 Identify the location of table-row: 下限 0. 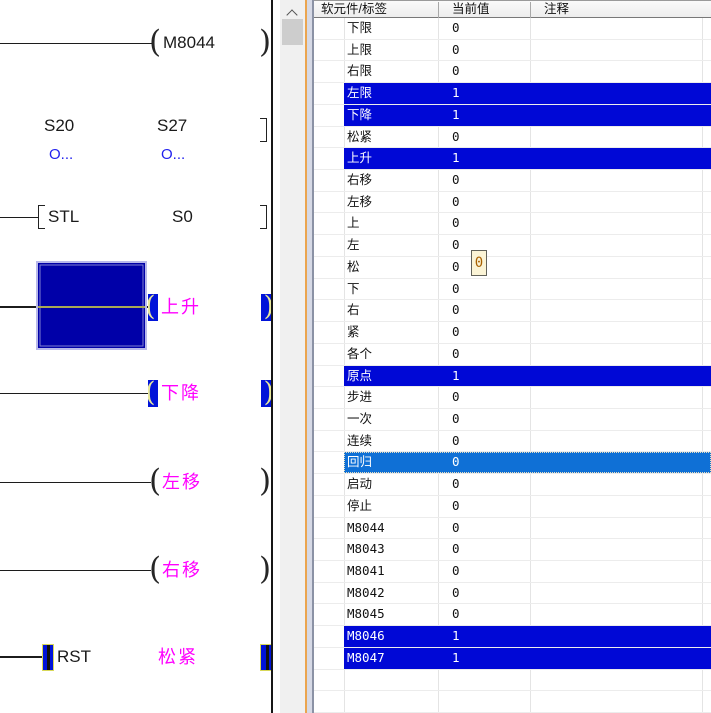
(512, 29).